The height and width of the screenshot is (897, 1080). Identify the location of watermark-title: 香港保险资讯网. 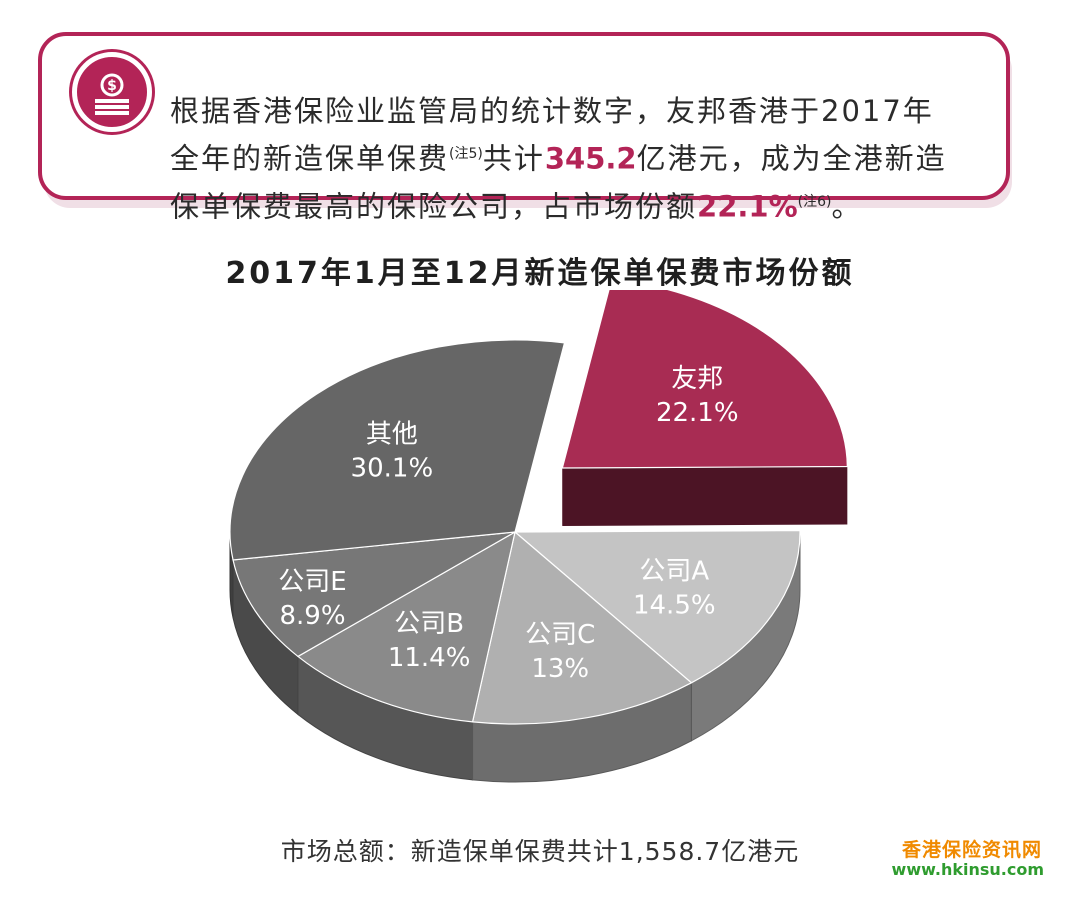
(971, 850).